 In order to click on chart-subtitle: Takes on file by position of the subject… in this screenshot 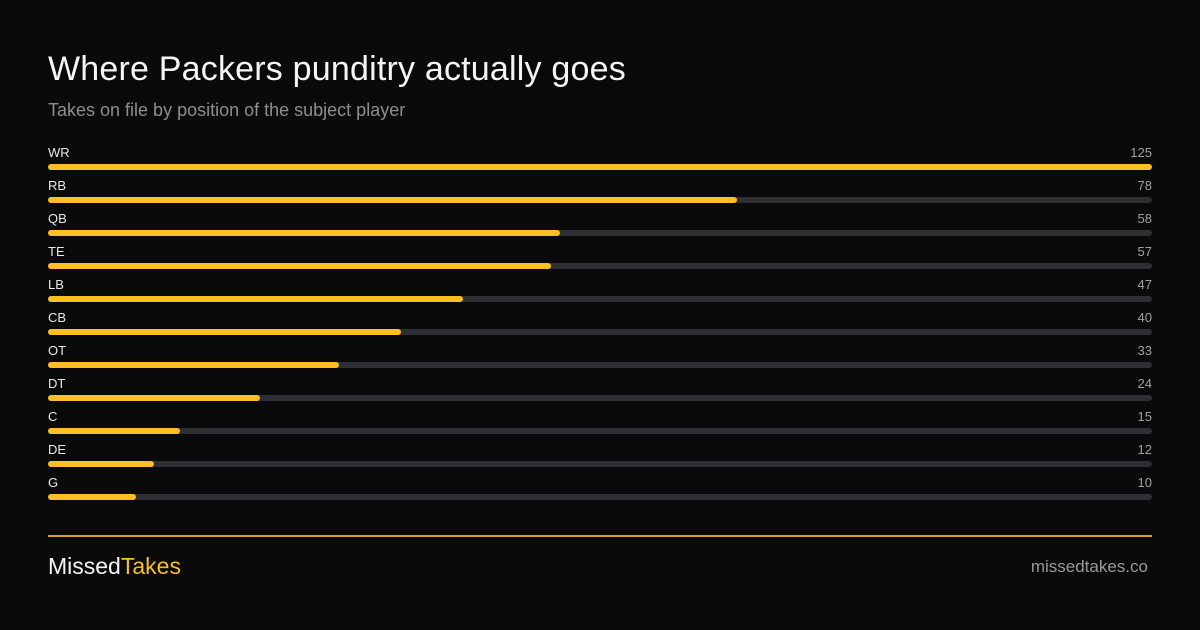, I will do `click(227, 110)`.